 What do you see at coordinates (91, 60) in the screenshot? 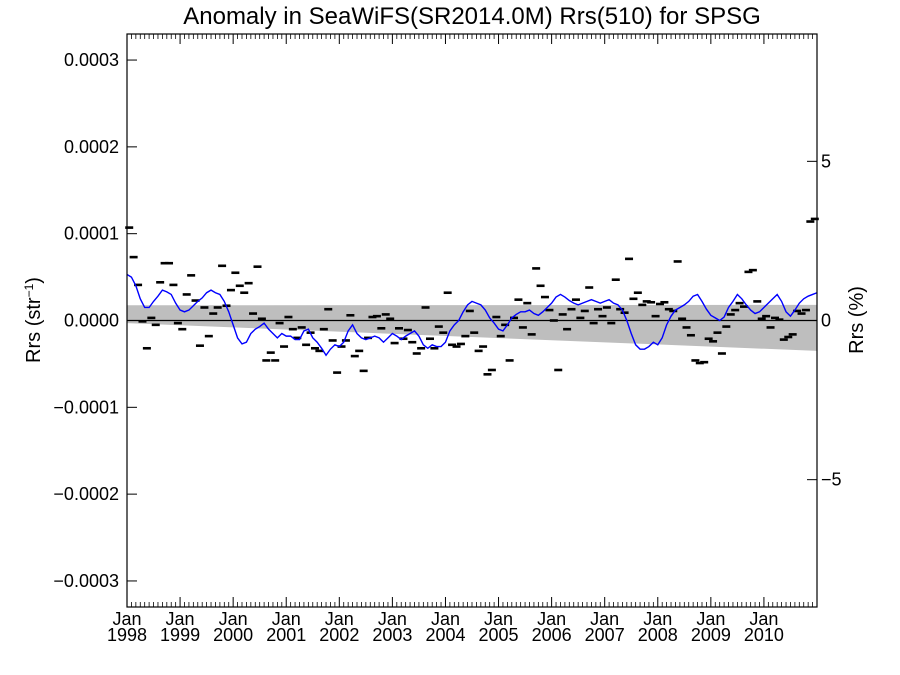
I see `y-tick-label-left: 0.0003` at bounding box center [91, 60].